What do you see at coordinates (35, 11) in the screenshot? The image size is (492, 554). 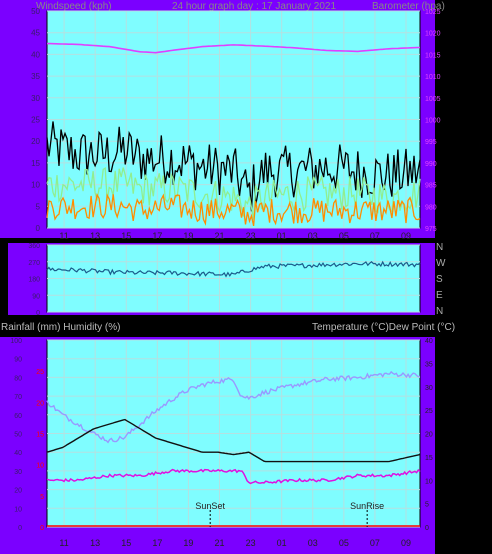 I see `wind-tick-label: 50` at bounding box center [35, 11].